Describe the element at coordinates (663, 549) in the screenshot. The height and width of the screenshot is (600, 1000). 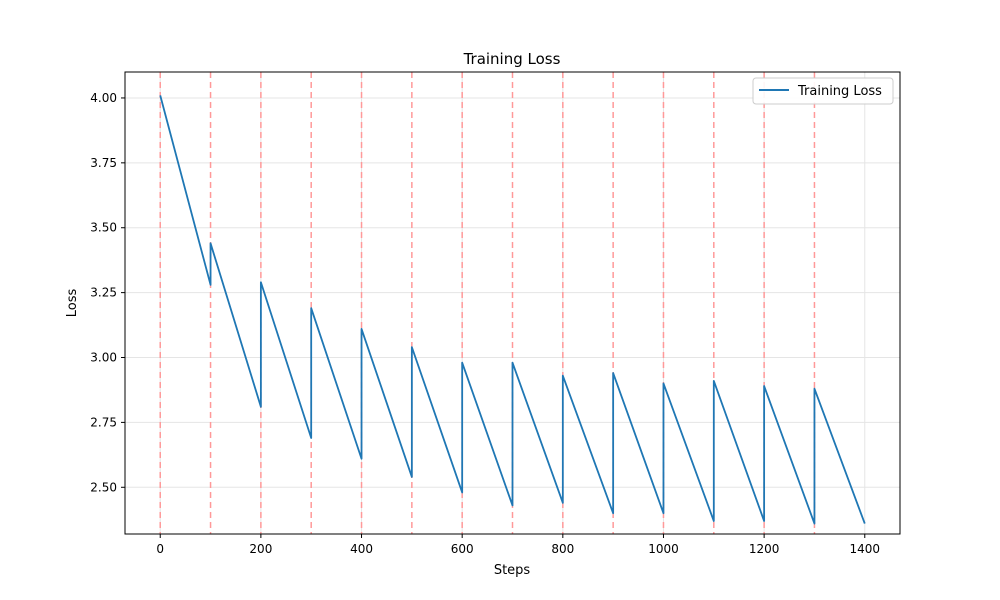
I see `x-tick-label: 1000` at that location.